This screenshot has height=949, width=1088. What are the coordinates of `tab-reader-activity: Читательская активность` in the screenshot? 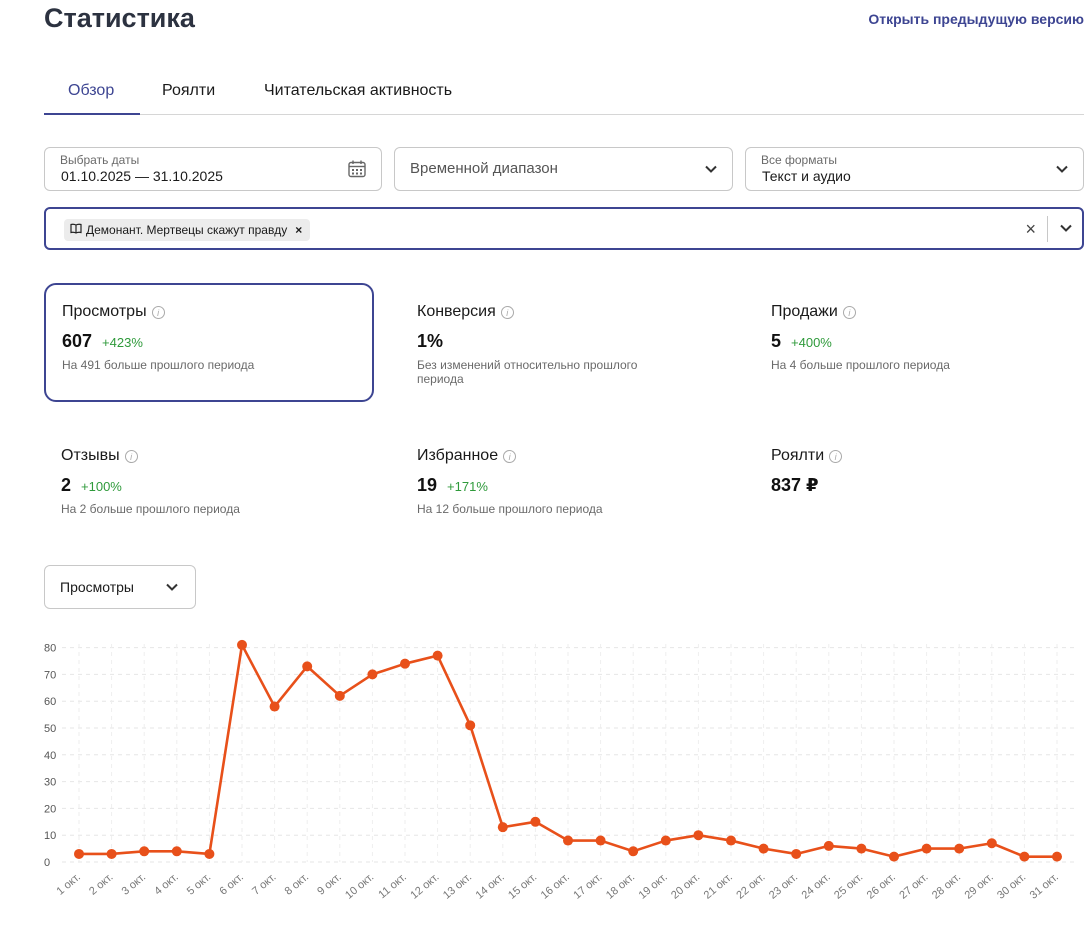 It's located at (358, 90).